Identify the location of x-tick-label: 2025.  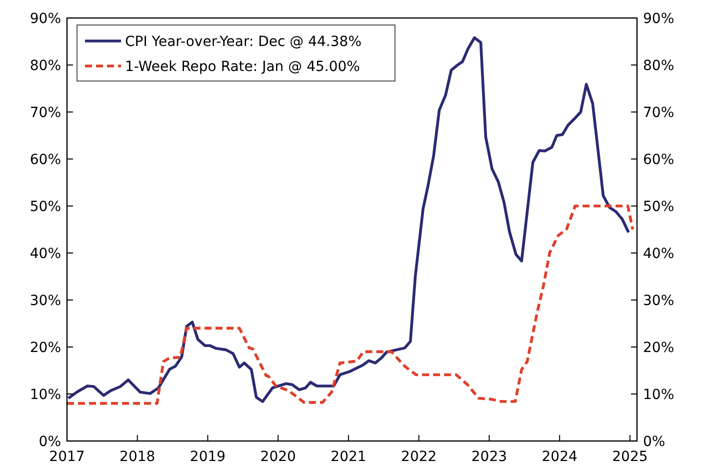
(630, 457).